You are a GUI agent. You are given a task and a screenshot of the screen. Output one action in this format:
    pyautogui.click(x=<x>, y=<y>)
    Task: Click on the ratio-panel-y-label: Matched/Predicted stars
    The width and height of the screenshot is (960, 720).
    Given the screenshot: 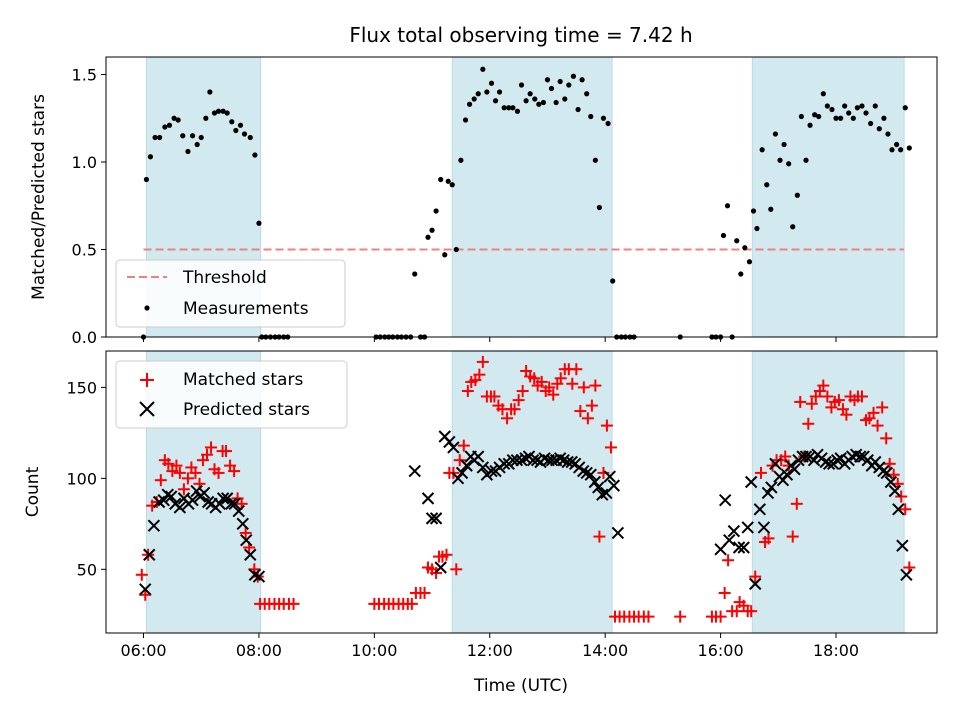 What is the action you would take?
    pyautogui.click(x=39, y=197)
    